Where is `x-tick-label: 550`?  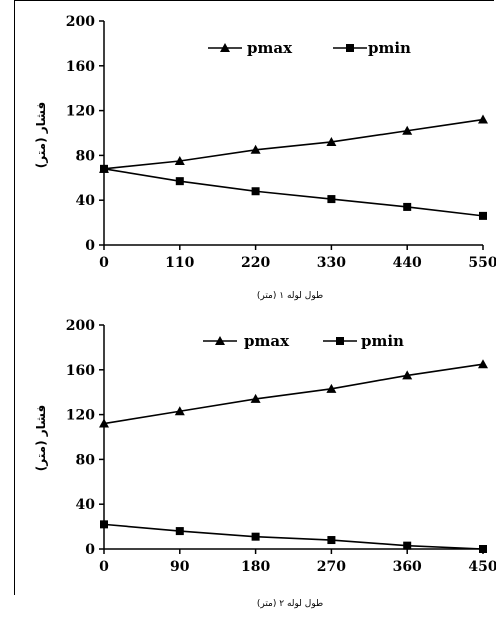 x-tick-label: 550 is located at coordinates (482, 263).